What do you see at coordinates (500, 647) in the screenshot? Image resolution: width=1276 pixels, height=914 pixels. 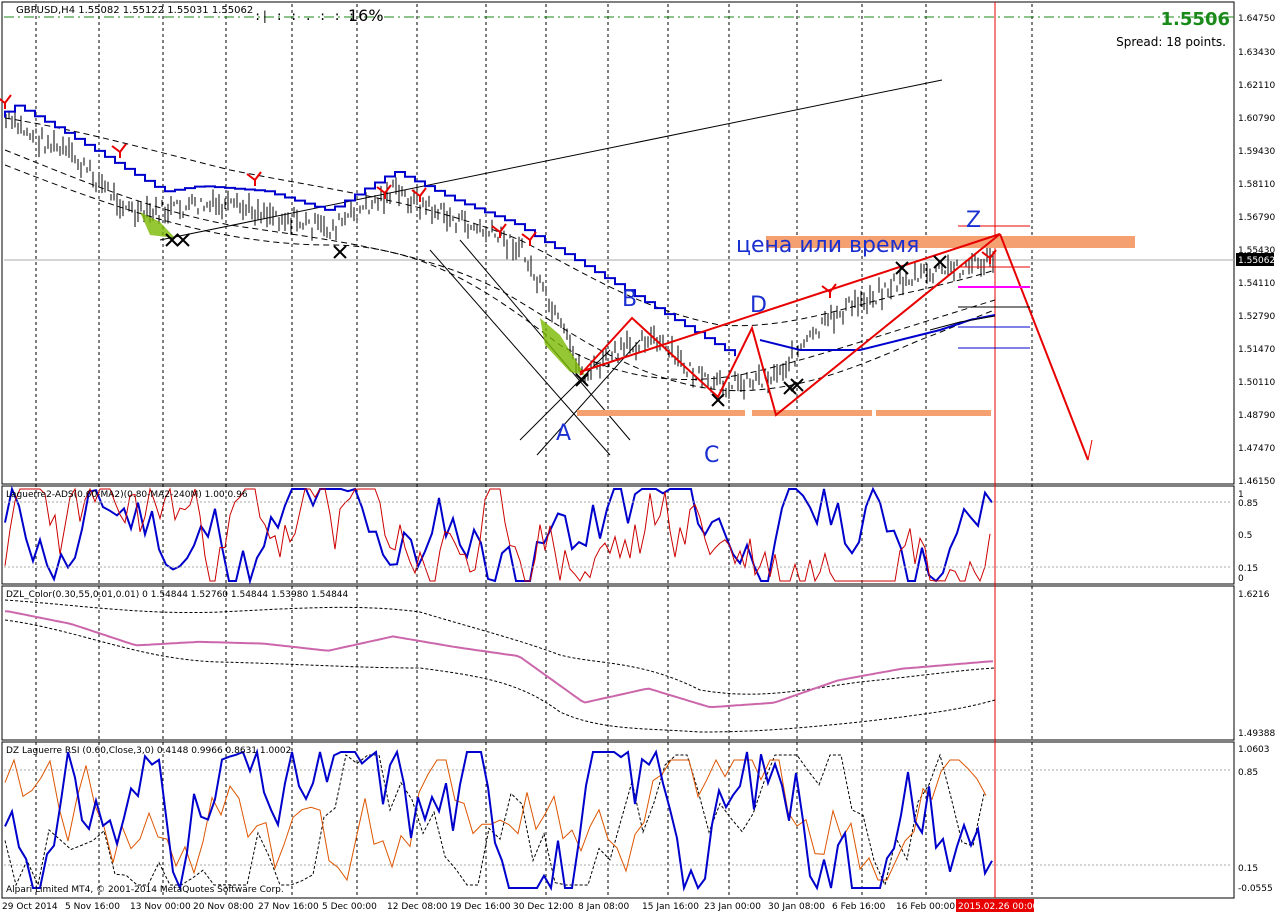 I see `ind2-band-upper` at bounding box center [500, 647].